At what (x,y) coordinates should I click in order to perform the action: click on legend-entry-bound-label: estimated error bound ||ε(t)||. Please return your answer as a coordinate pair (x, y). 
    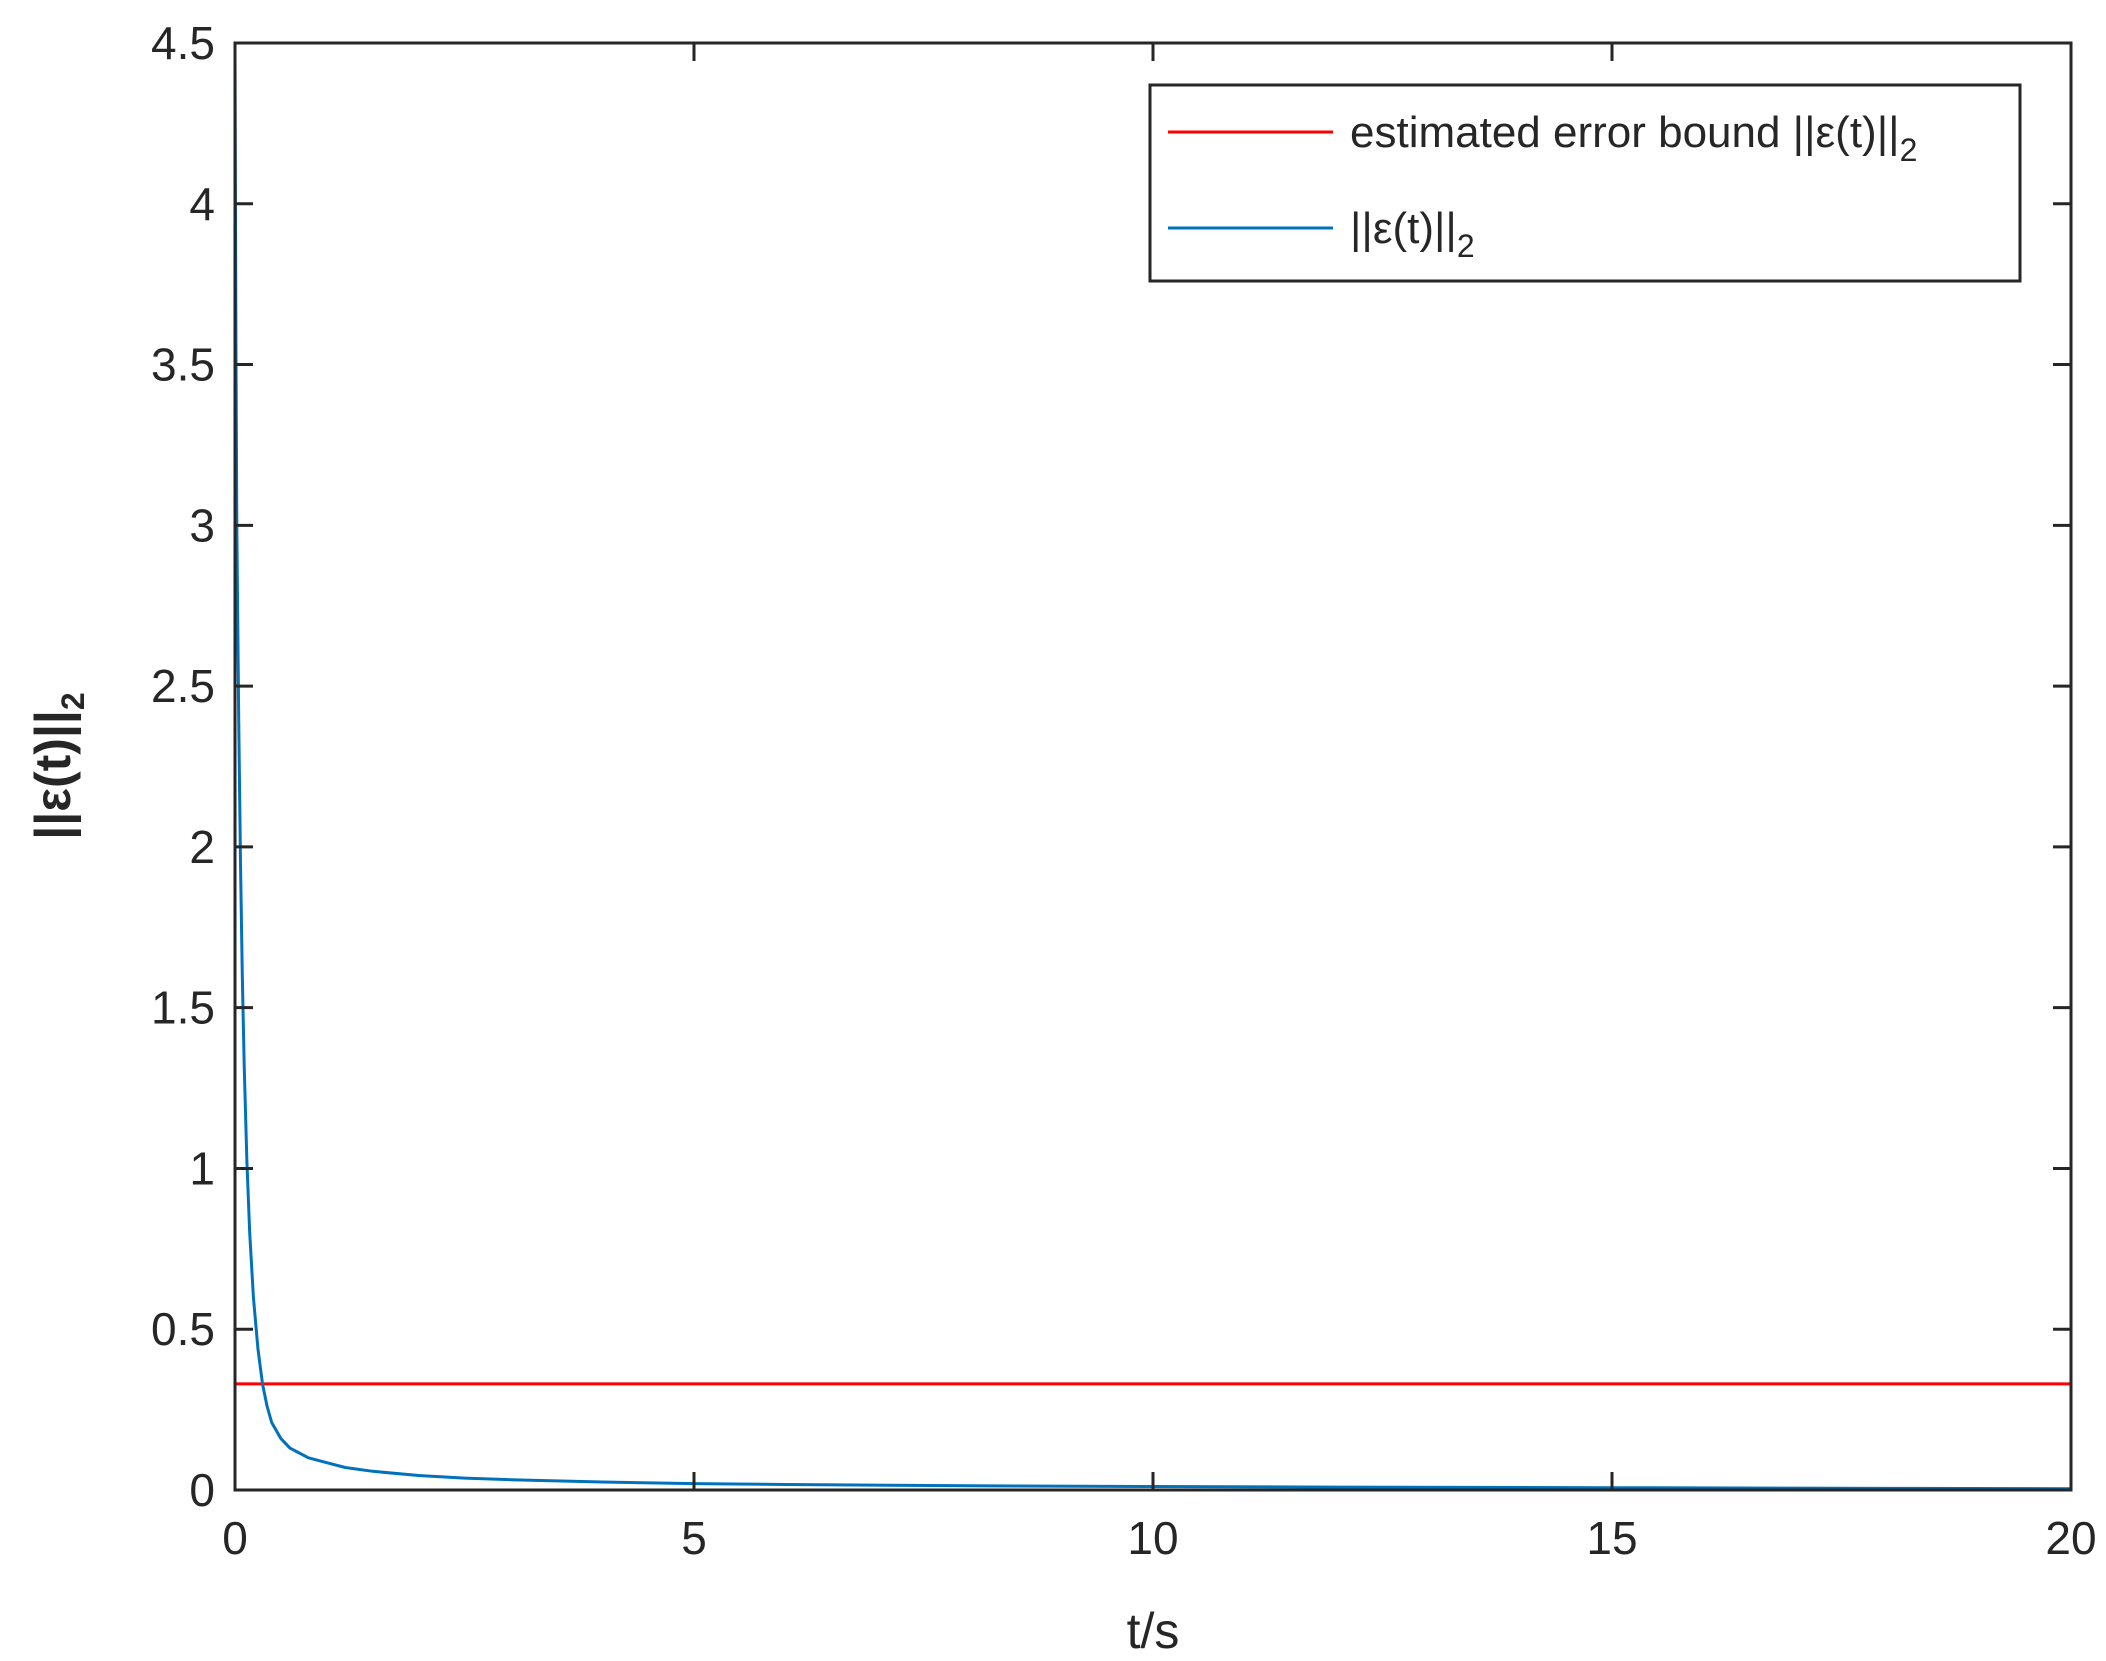
    Looking at the image, I should click on (1625, 132).